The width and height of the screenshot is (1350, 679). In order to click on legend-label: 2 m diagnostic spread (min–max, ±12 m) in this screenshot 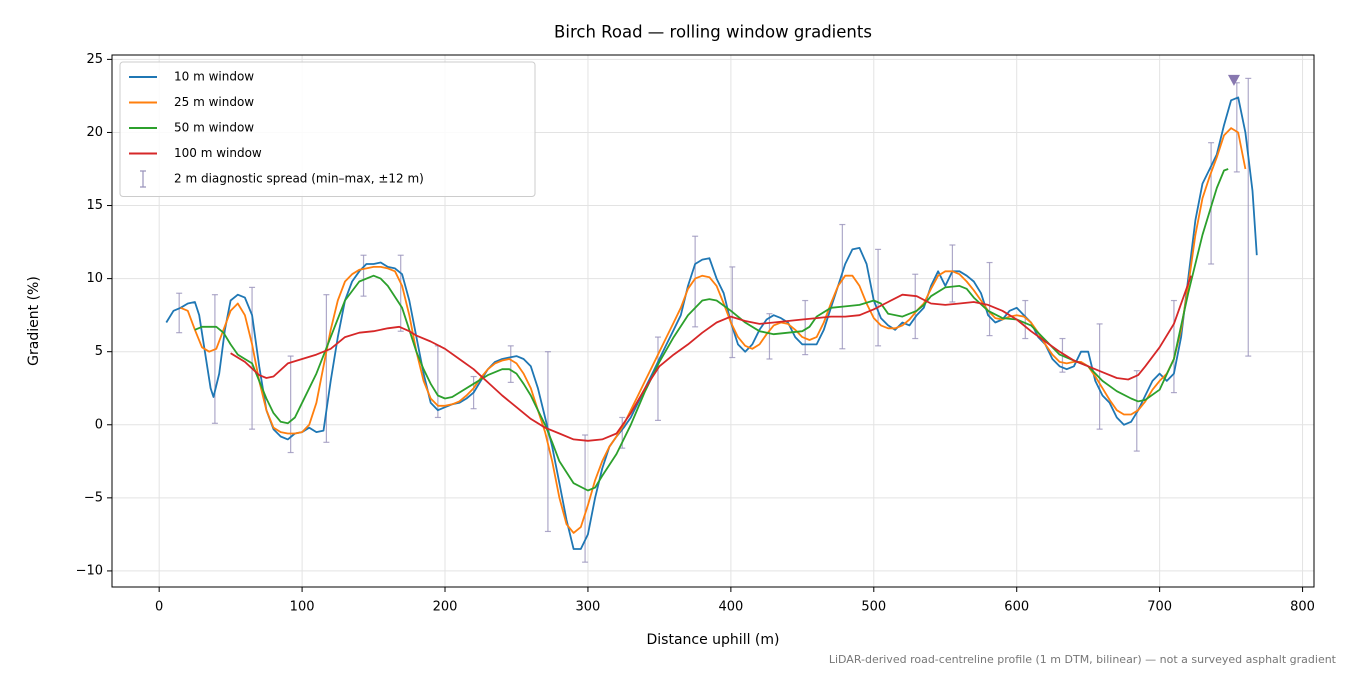, I will do `click(299, 179)`.